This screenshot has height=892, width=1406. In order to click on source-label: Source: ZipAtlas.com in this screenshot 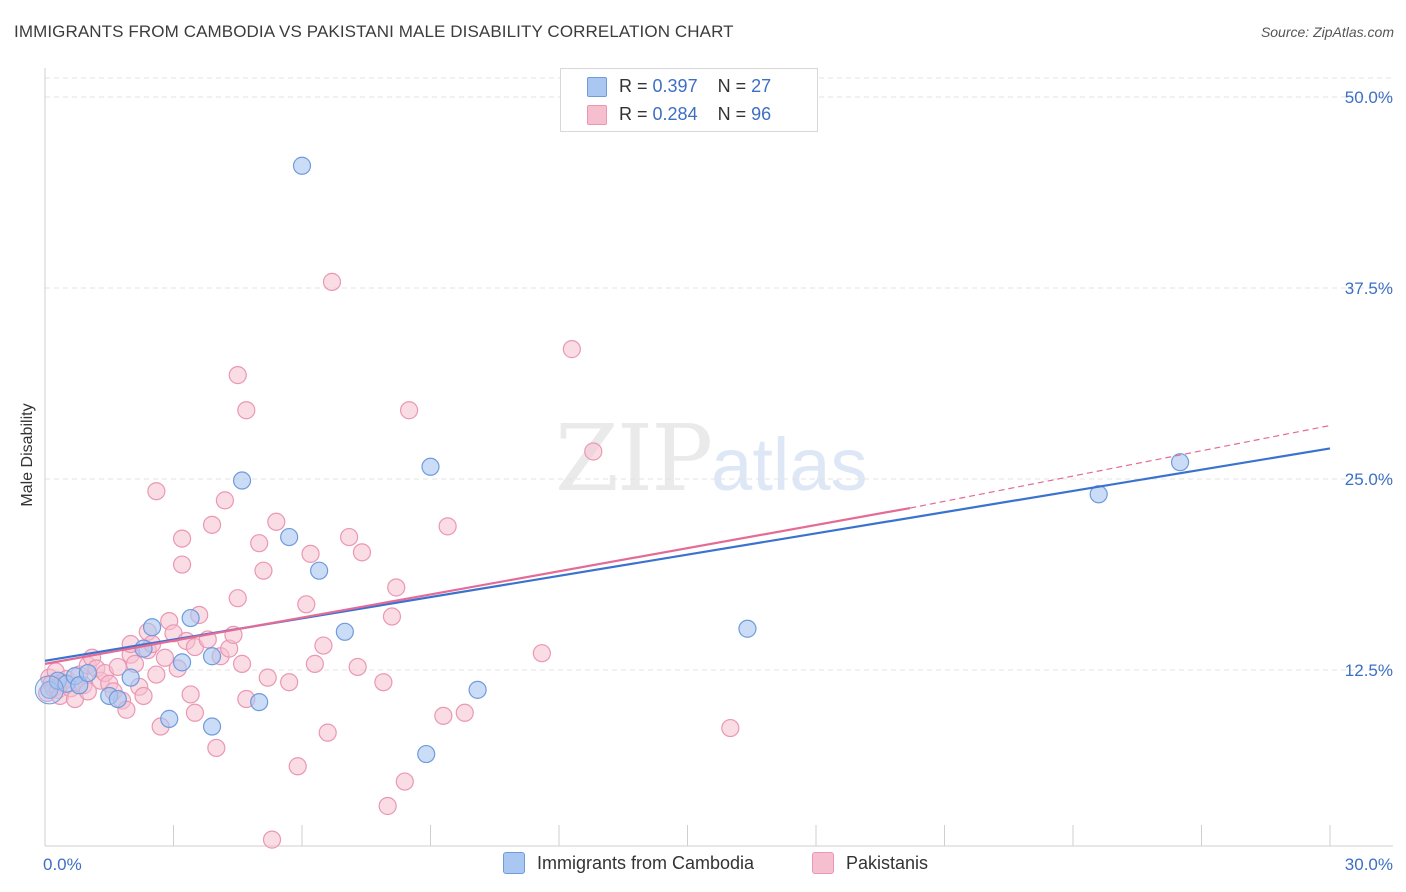, I will do `click(1327, 32)`.